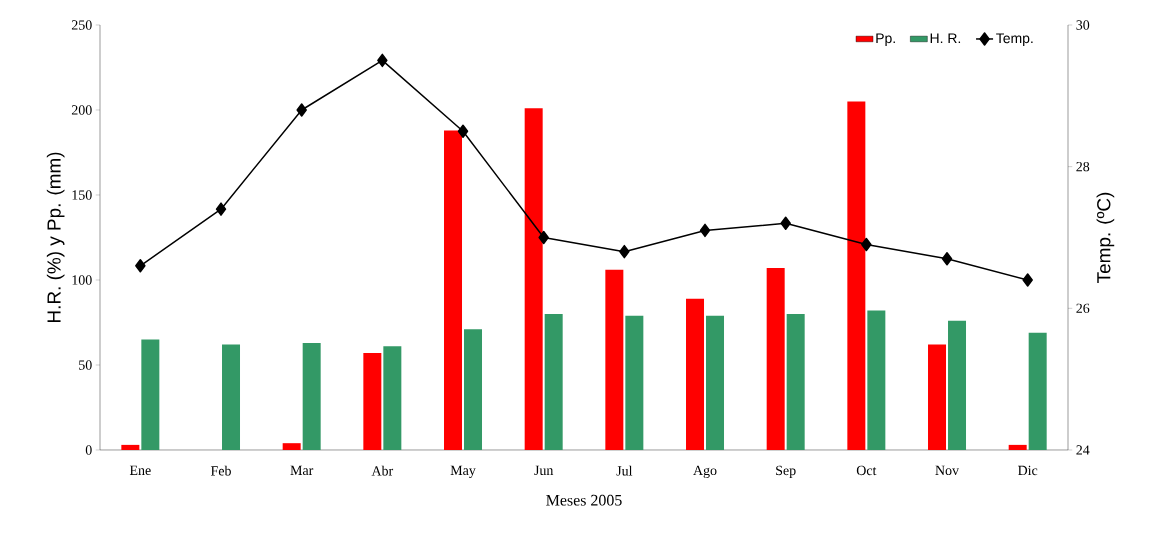 The width and height of the screenshot is (1157, 544). Describe the element at coordinates (140, 470) in the screenshot. I see `x-tick-label: Ene` at that location.